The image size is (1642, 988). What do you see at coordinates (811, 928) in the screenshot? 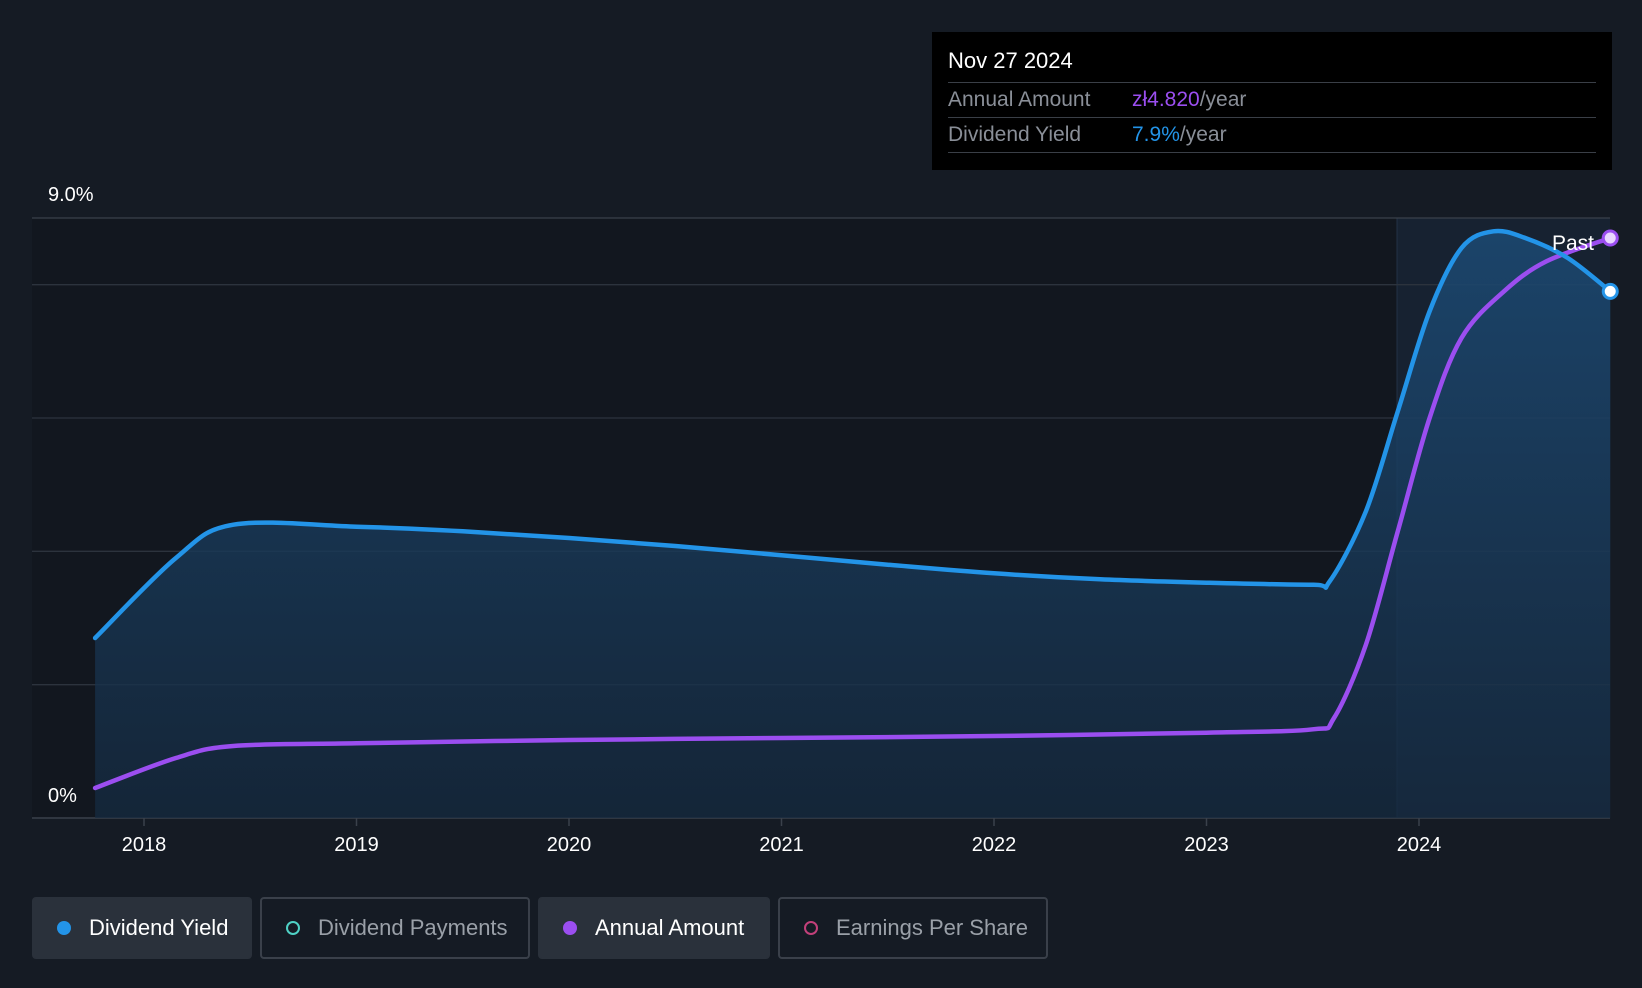
I see `legend-dot-eps-icon` at bounding box center [811, 928].